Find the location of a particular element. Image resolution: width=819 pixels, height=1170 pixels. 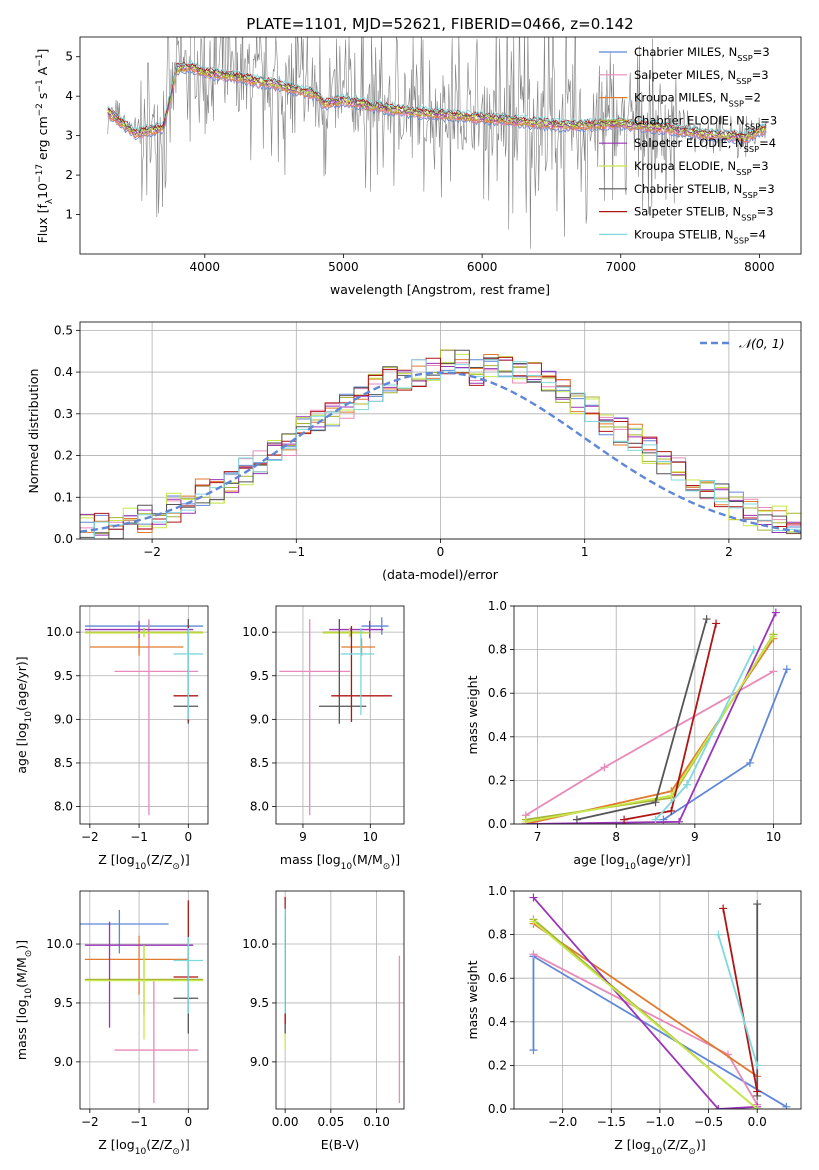

x-tick-label: 0.05 is located at coordinates (330, 1122).